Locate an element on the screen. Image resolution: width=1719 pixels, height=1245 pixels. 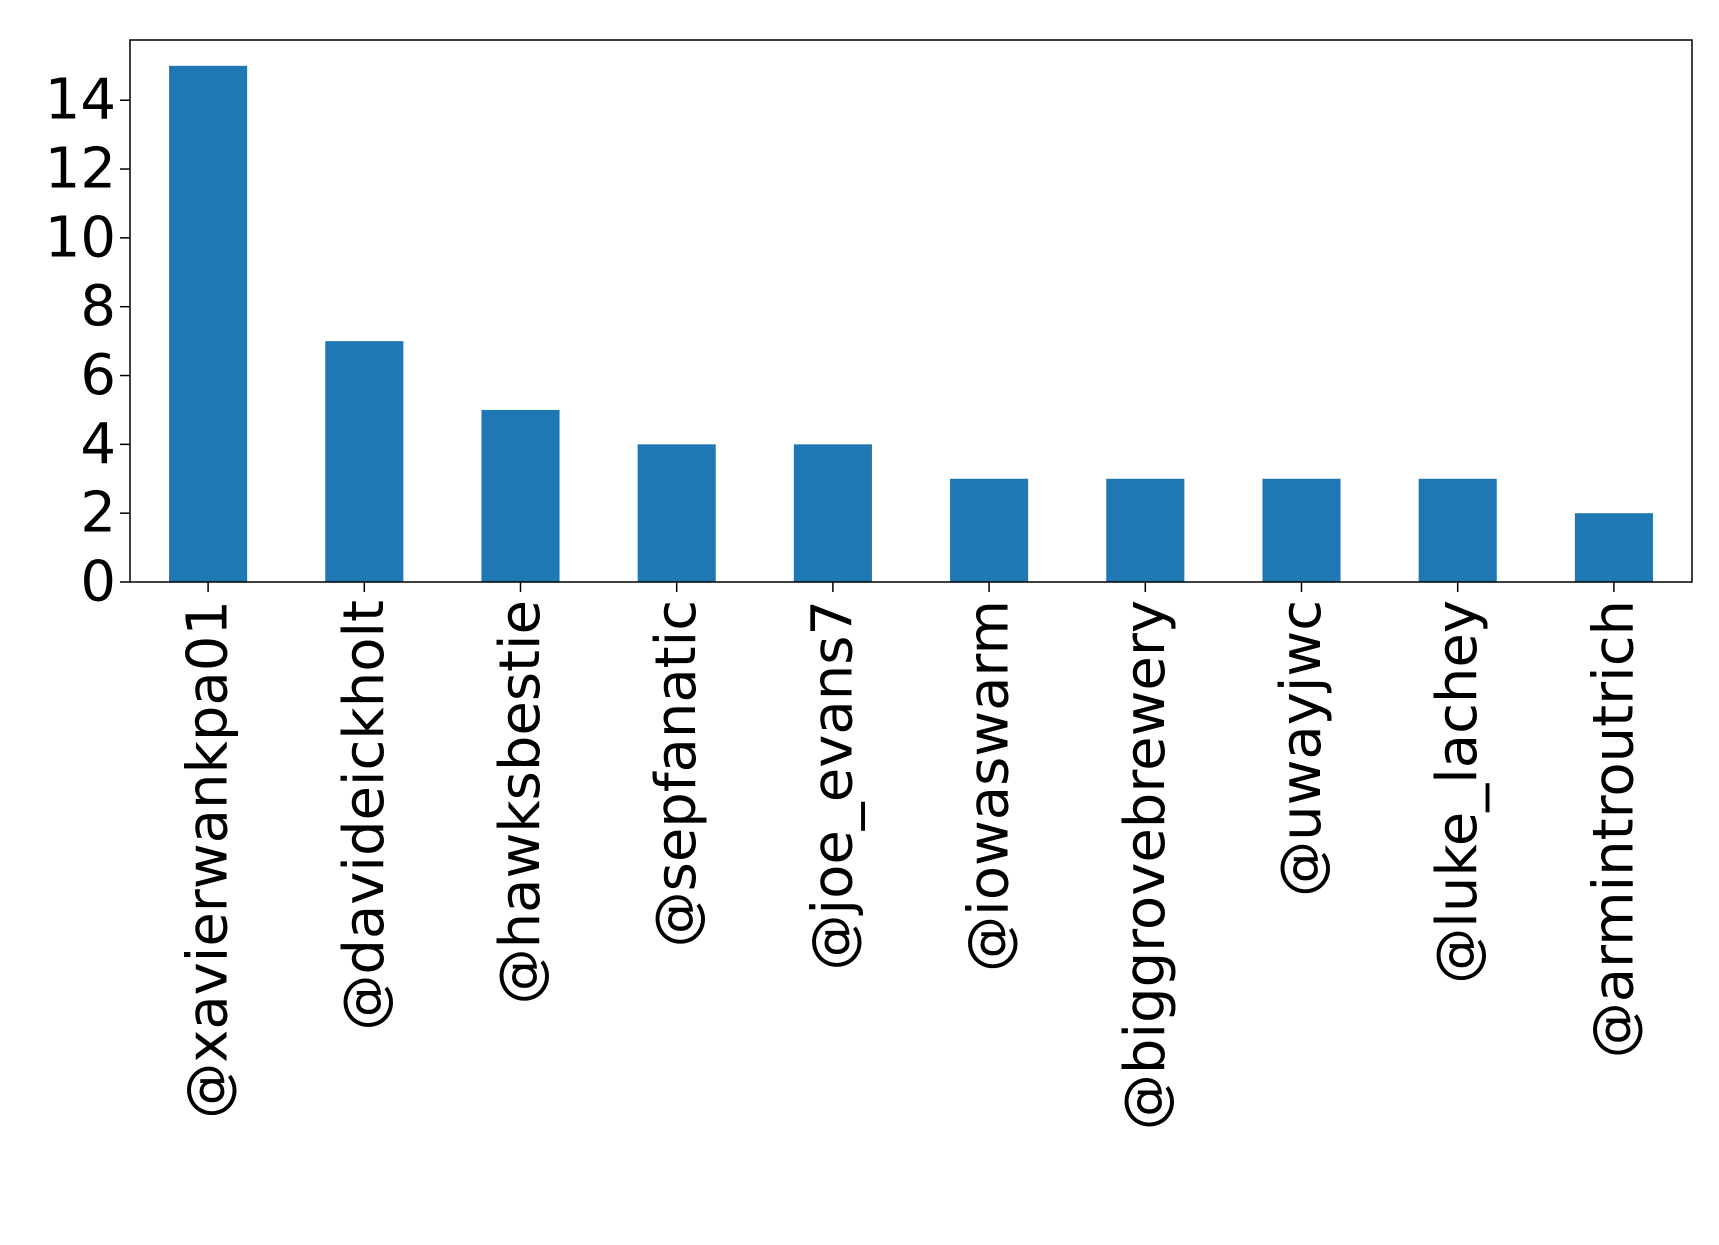
x-tick-label-0: @xavierwankpa01 is located at coordinates (208, 859).